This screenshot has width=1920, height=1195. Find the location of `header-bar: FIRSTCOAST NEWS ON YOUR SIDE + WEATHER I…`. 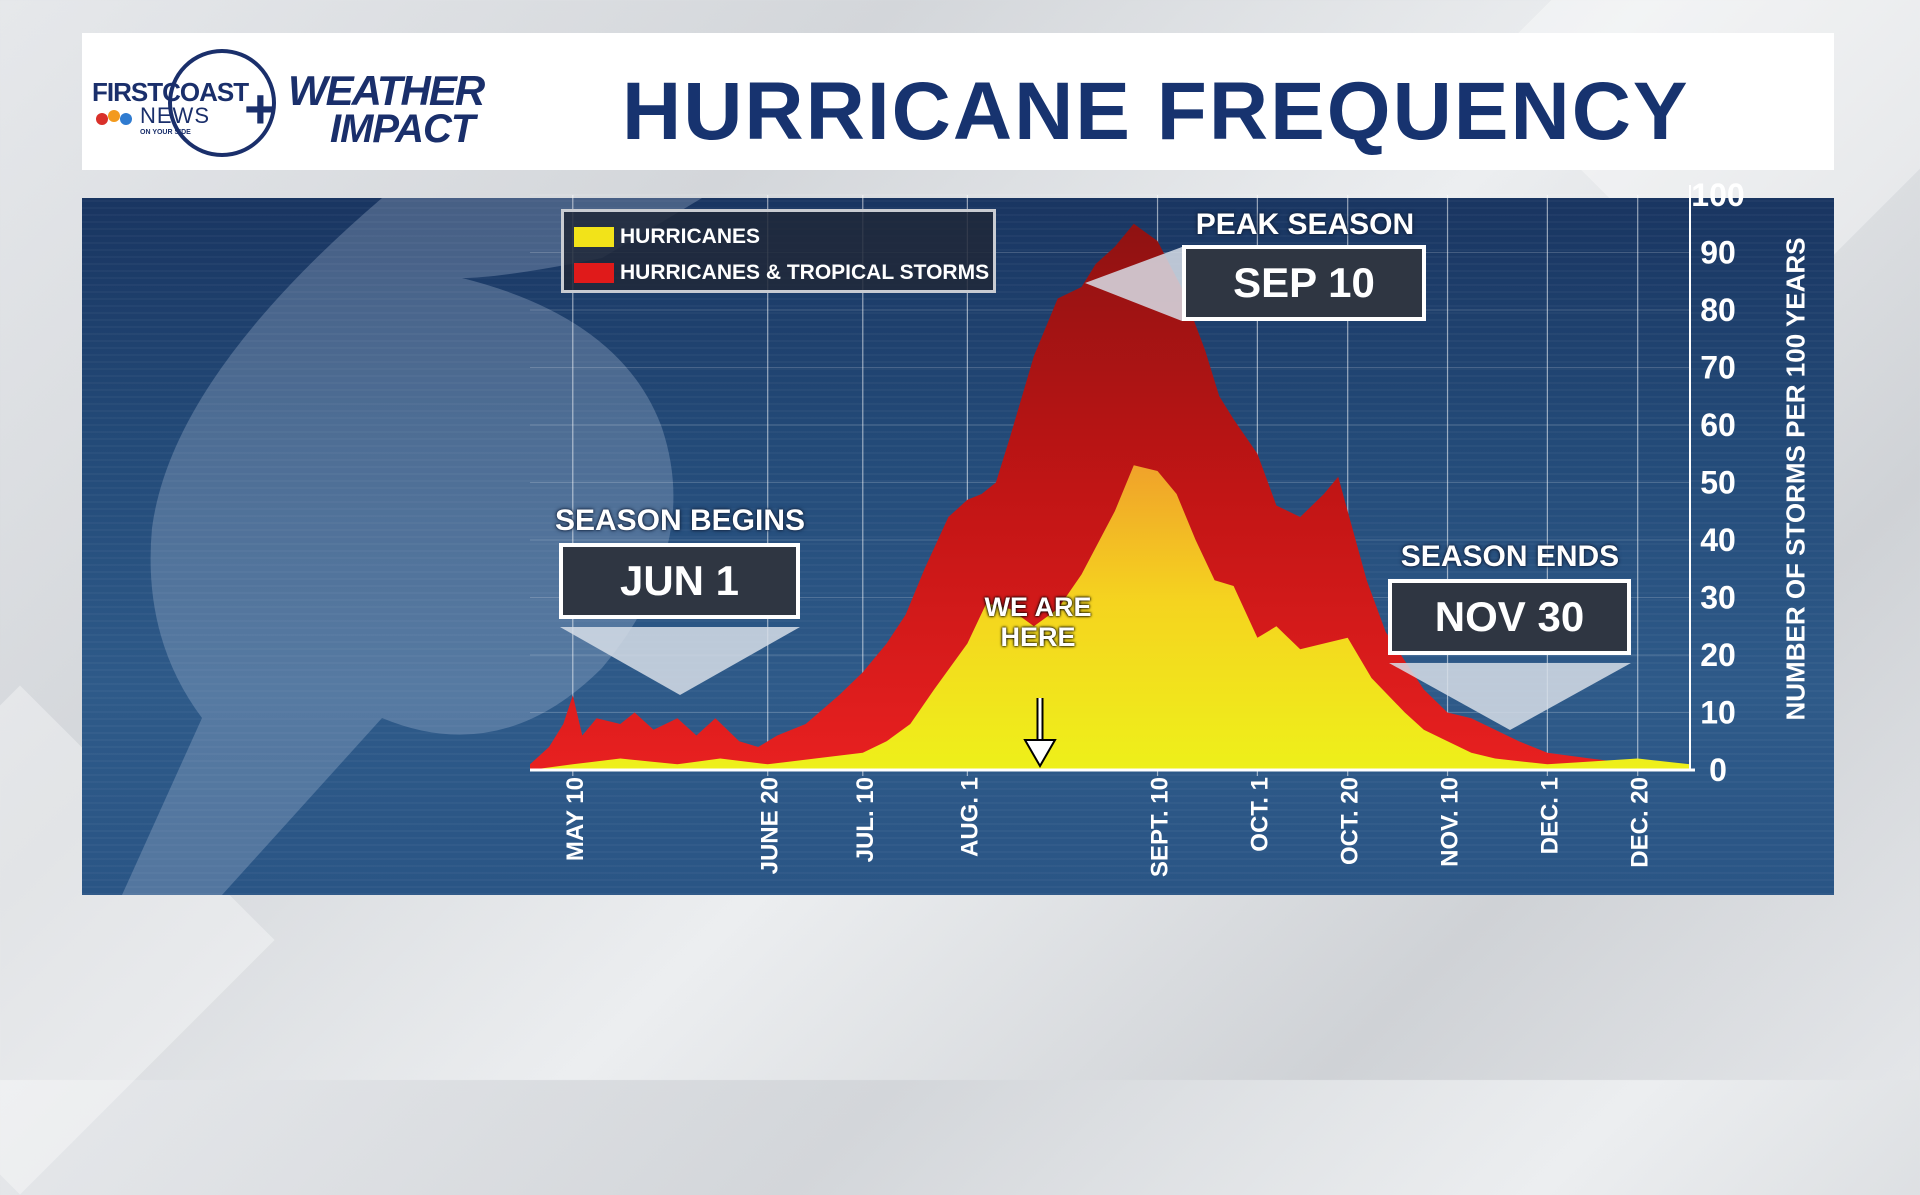

header-bar: FIRSTCOAST NEWS ON YOUR SIDE + WEATHER I… is located at coordinates (958, 101).